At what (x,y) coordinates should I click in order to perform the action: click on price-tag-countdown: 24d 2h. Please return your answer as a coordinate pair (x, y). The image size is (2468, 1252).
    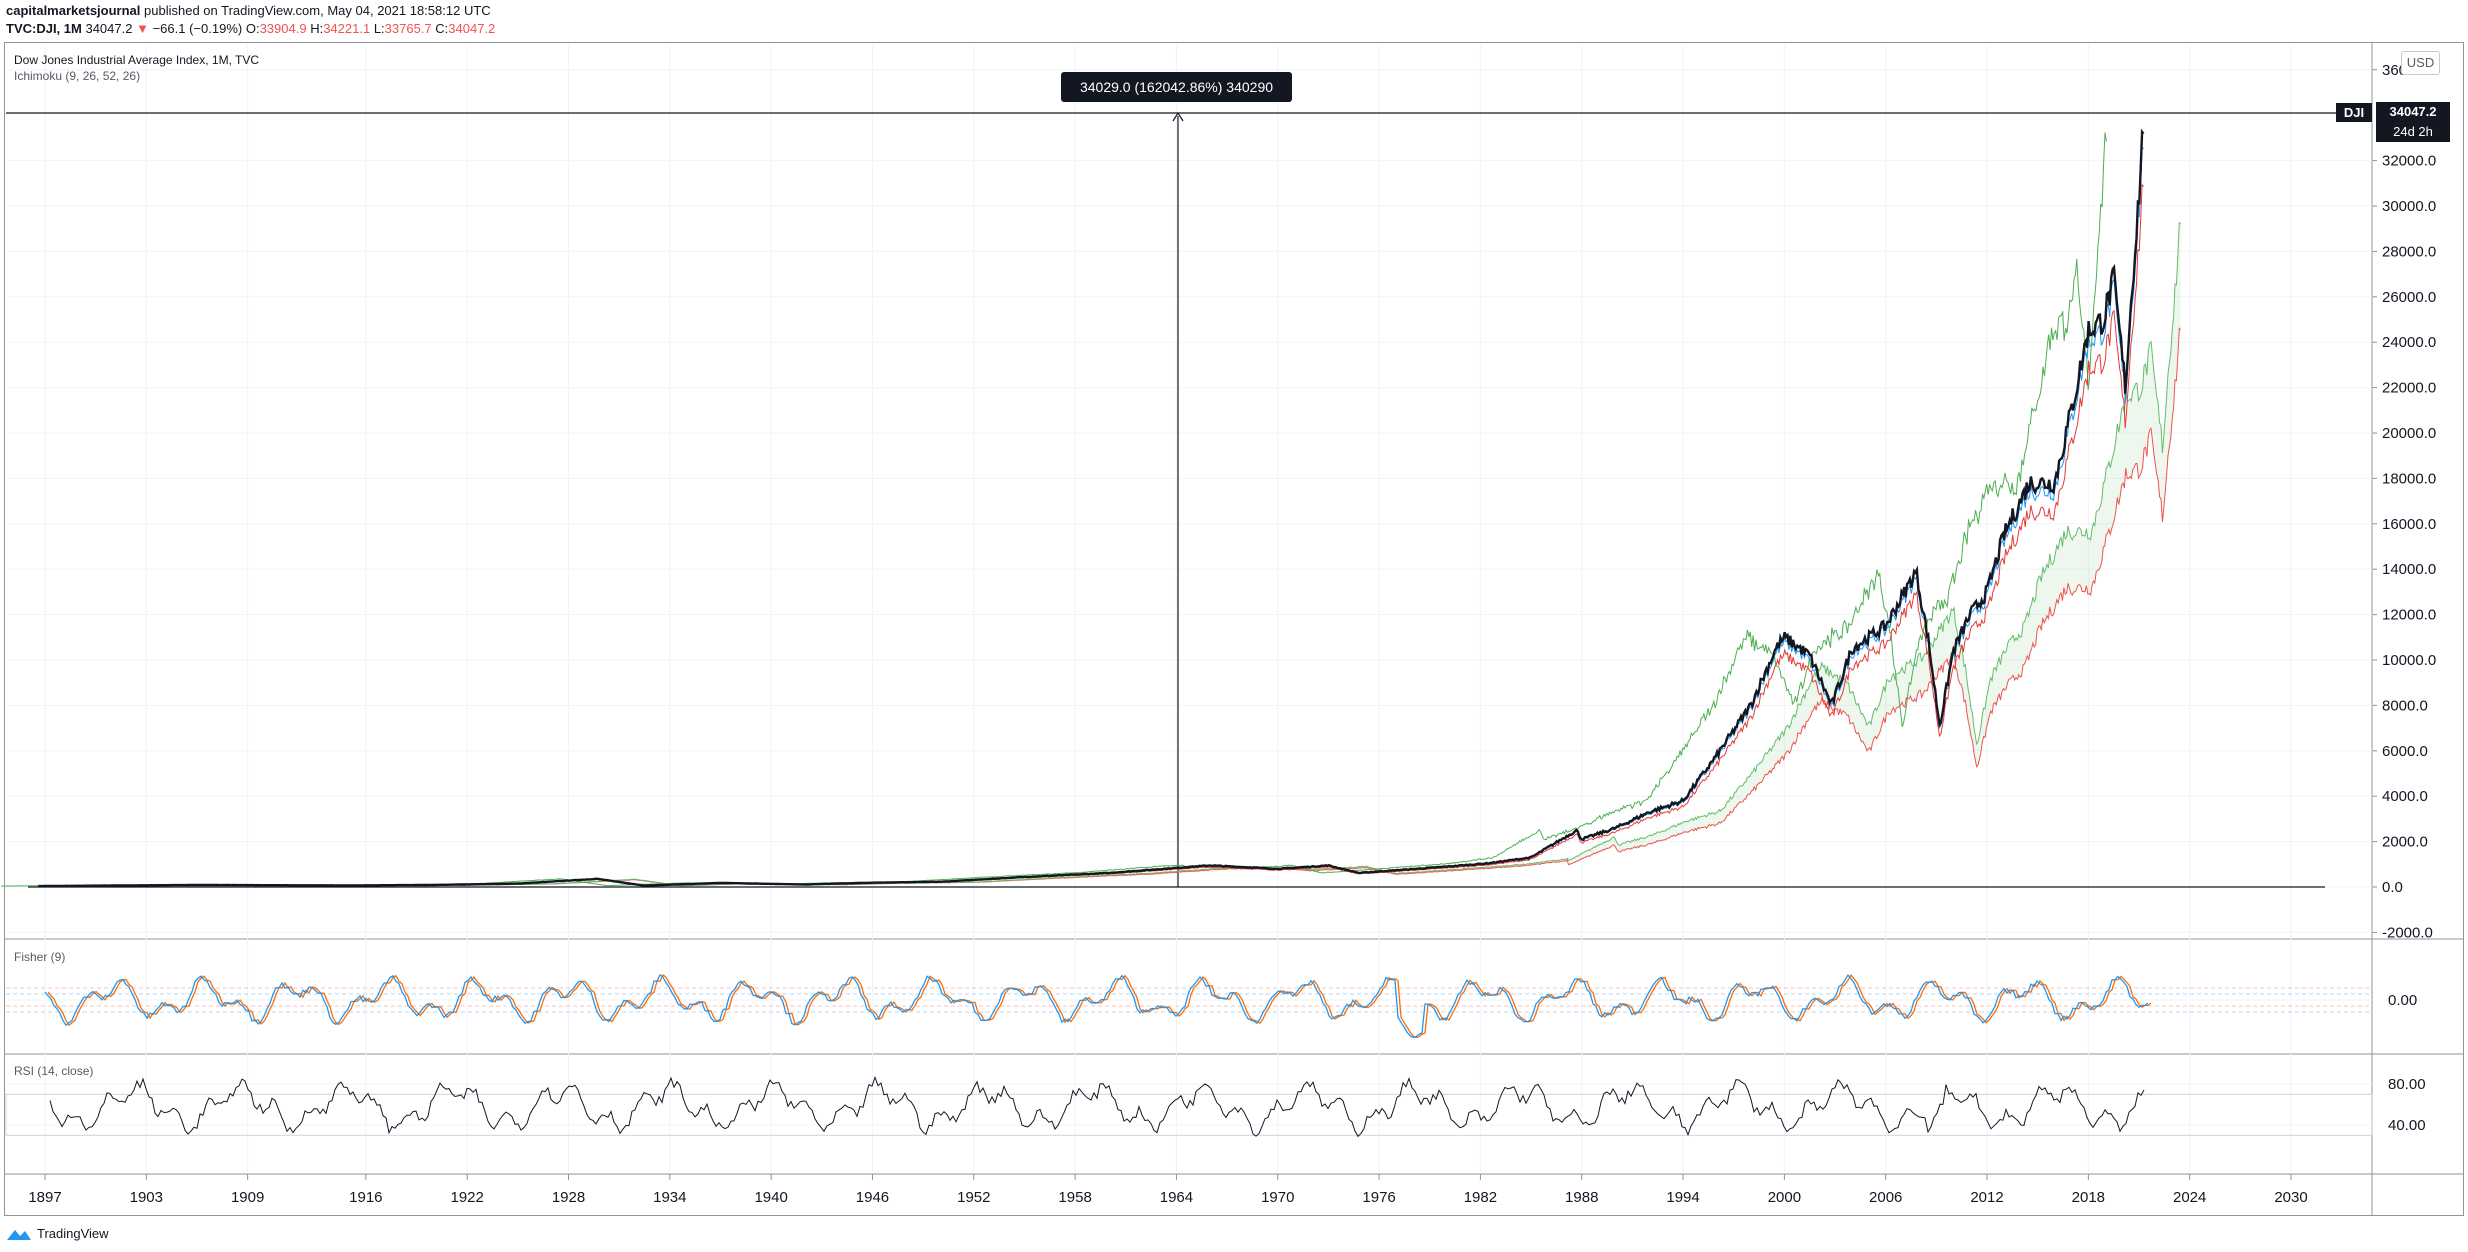
    Looking at the image, I should click on (2413, 132).